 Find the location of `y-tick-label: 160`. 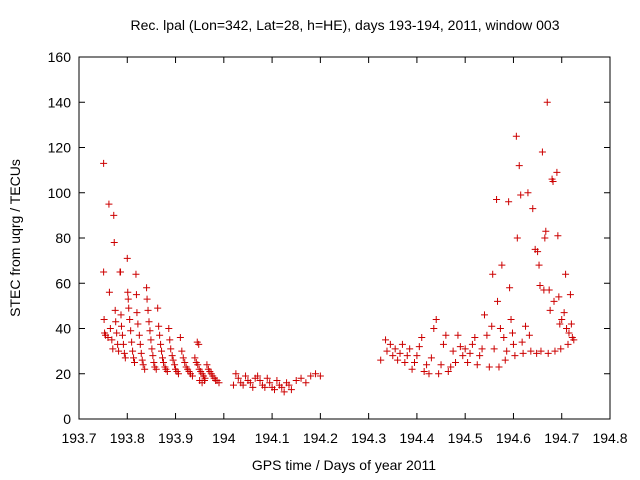

y-tick-label: 160 is located at coordinates (60, 57).